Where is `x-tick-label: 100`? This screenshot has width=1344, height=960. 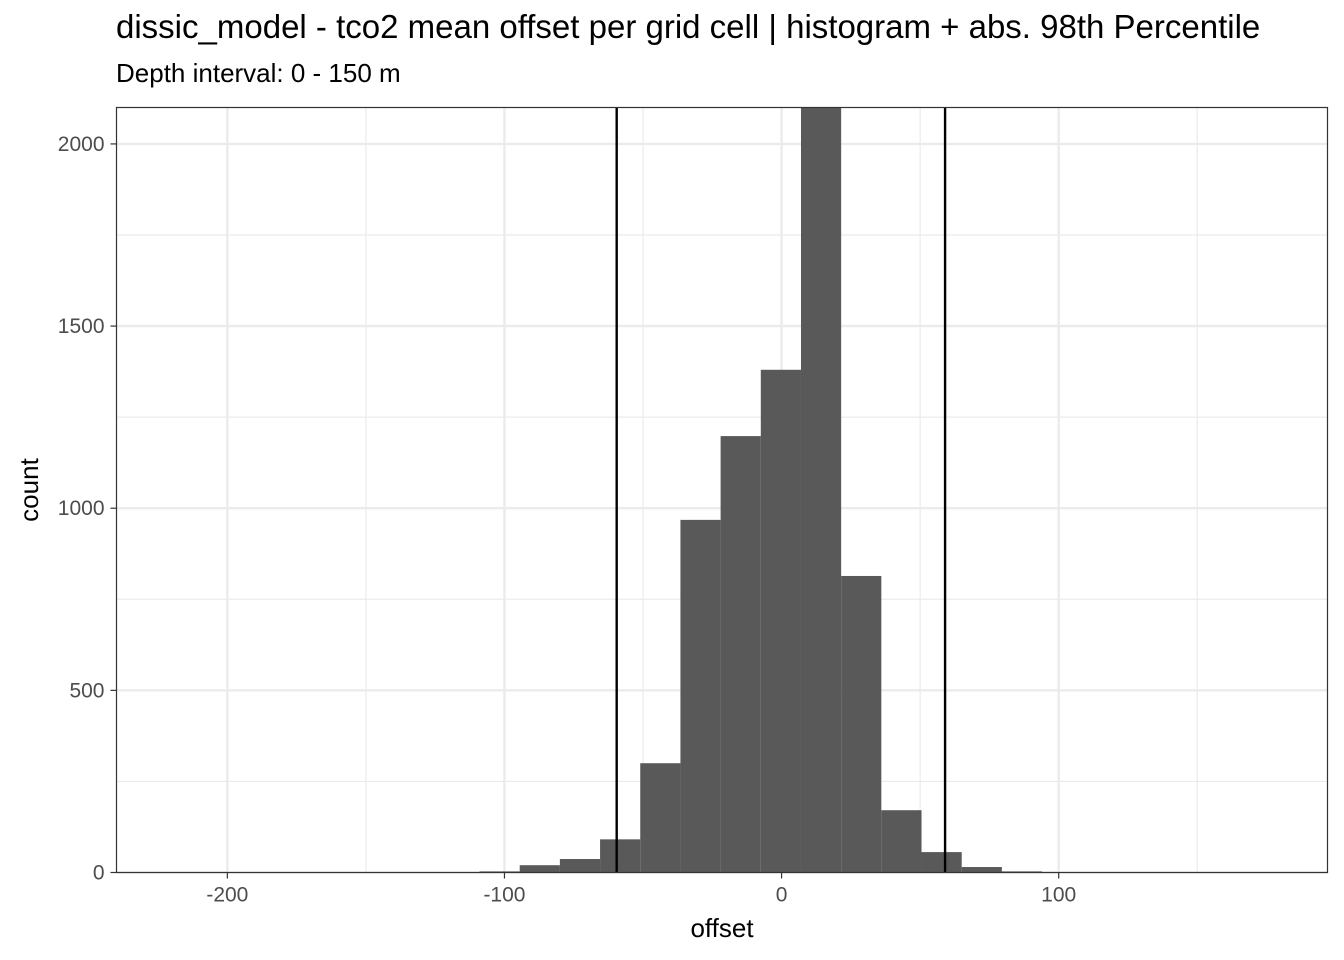 x-tick-label: 100 is located at coordinates (1058, 895).